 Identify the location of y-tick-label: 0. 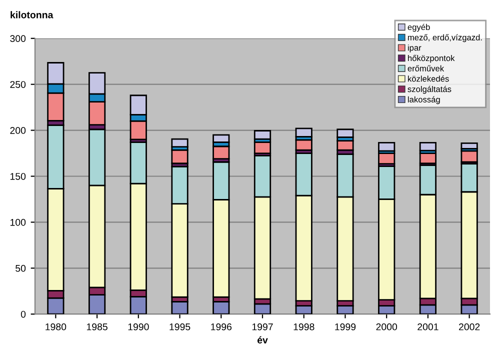
(23, 314).